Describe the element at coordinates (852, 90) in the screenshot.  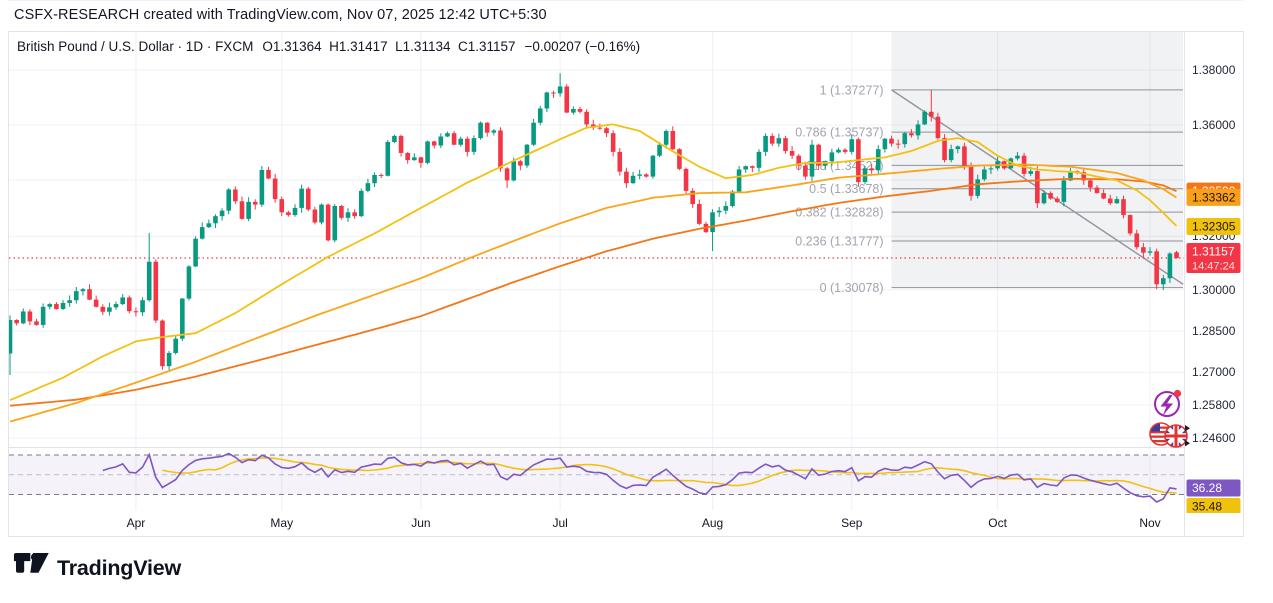
I see `fib-level-label: 1 (1.37277)` at that location.